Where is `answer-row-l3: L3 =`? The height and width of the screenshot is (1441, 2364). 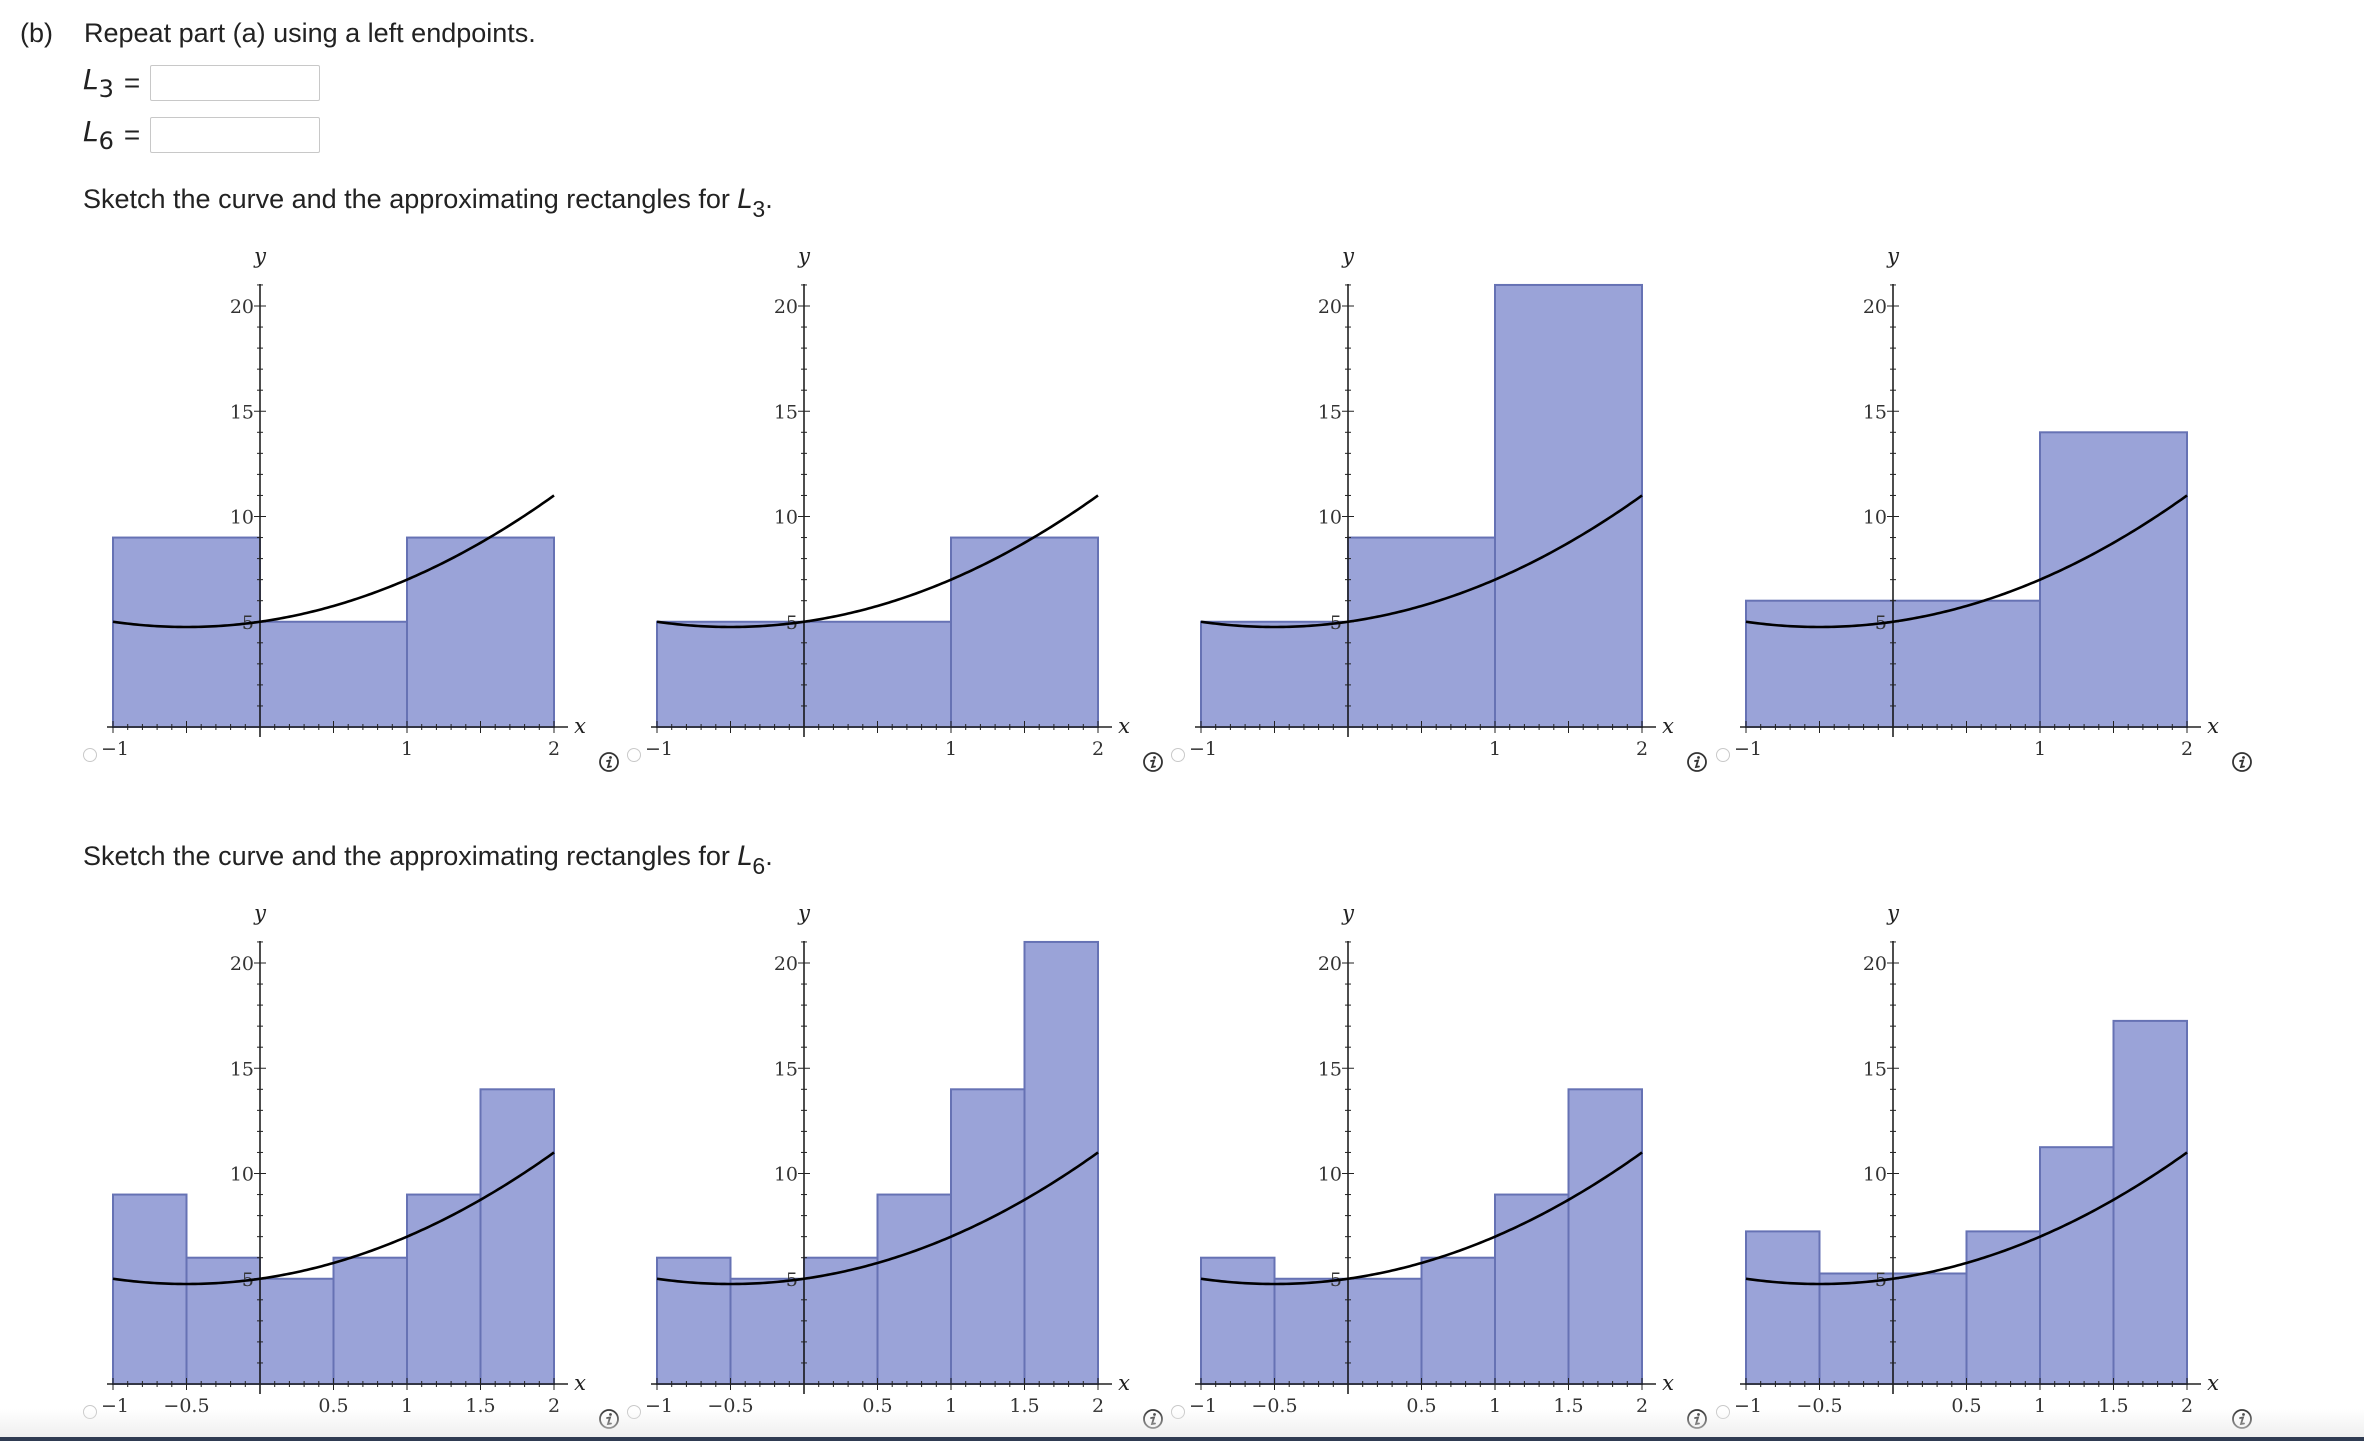
answer-row-l3: L3 = is located at coordinates (202, 83).